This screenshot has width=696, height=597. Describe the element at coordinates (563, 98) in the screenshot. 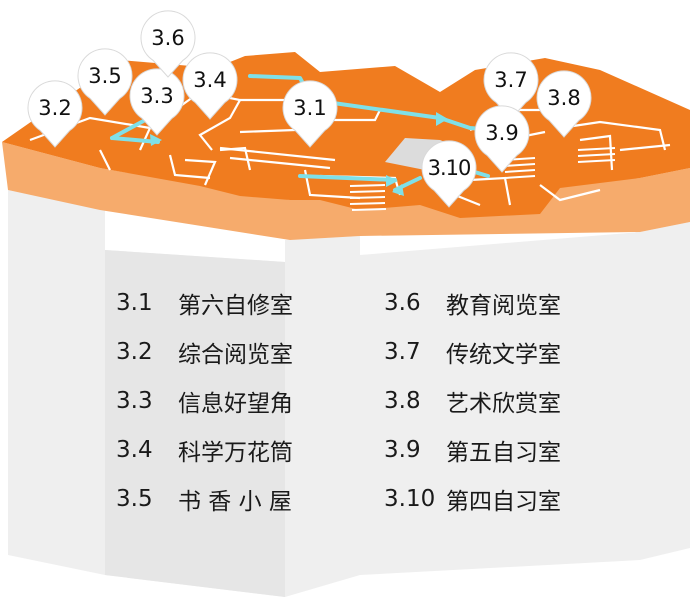

I see `pin-label: 3.8` at that location.